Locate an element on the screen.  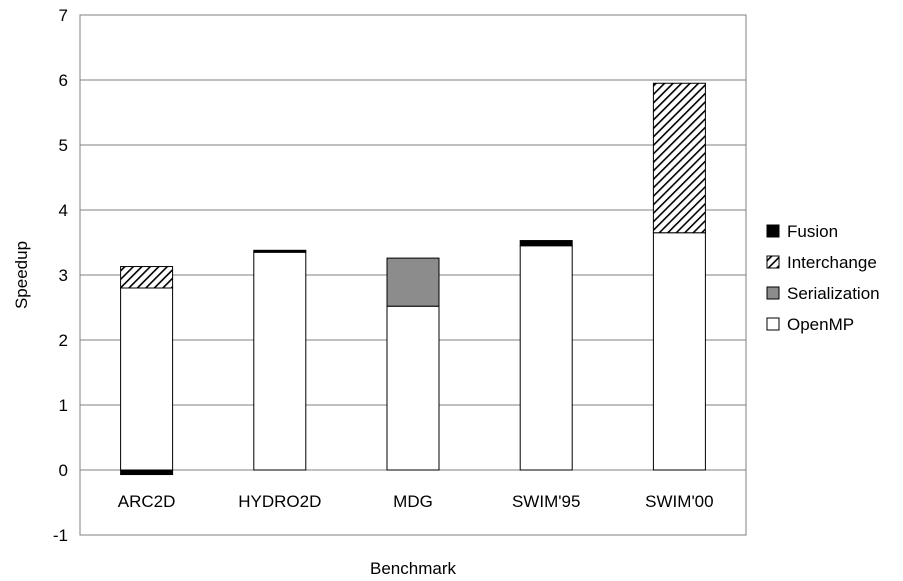
legend: Fusion Interchange Serialization OpenMP is located at coordinates (823, 278).